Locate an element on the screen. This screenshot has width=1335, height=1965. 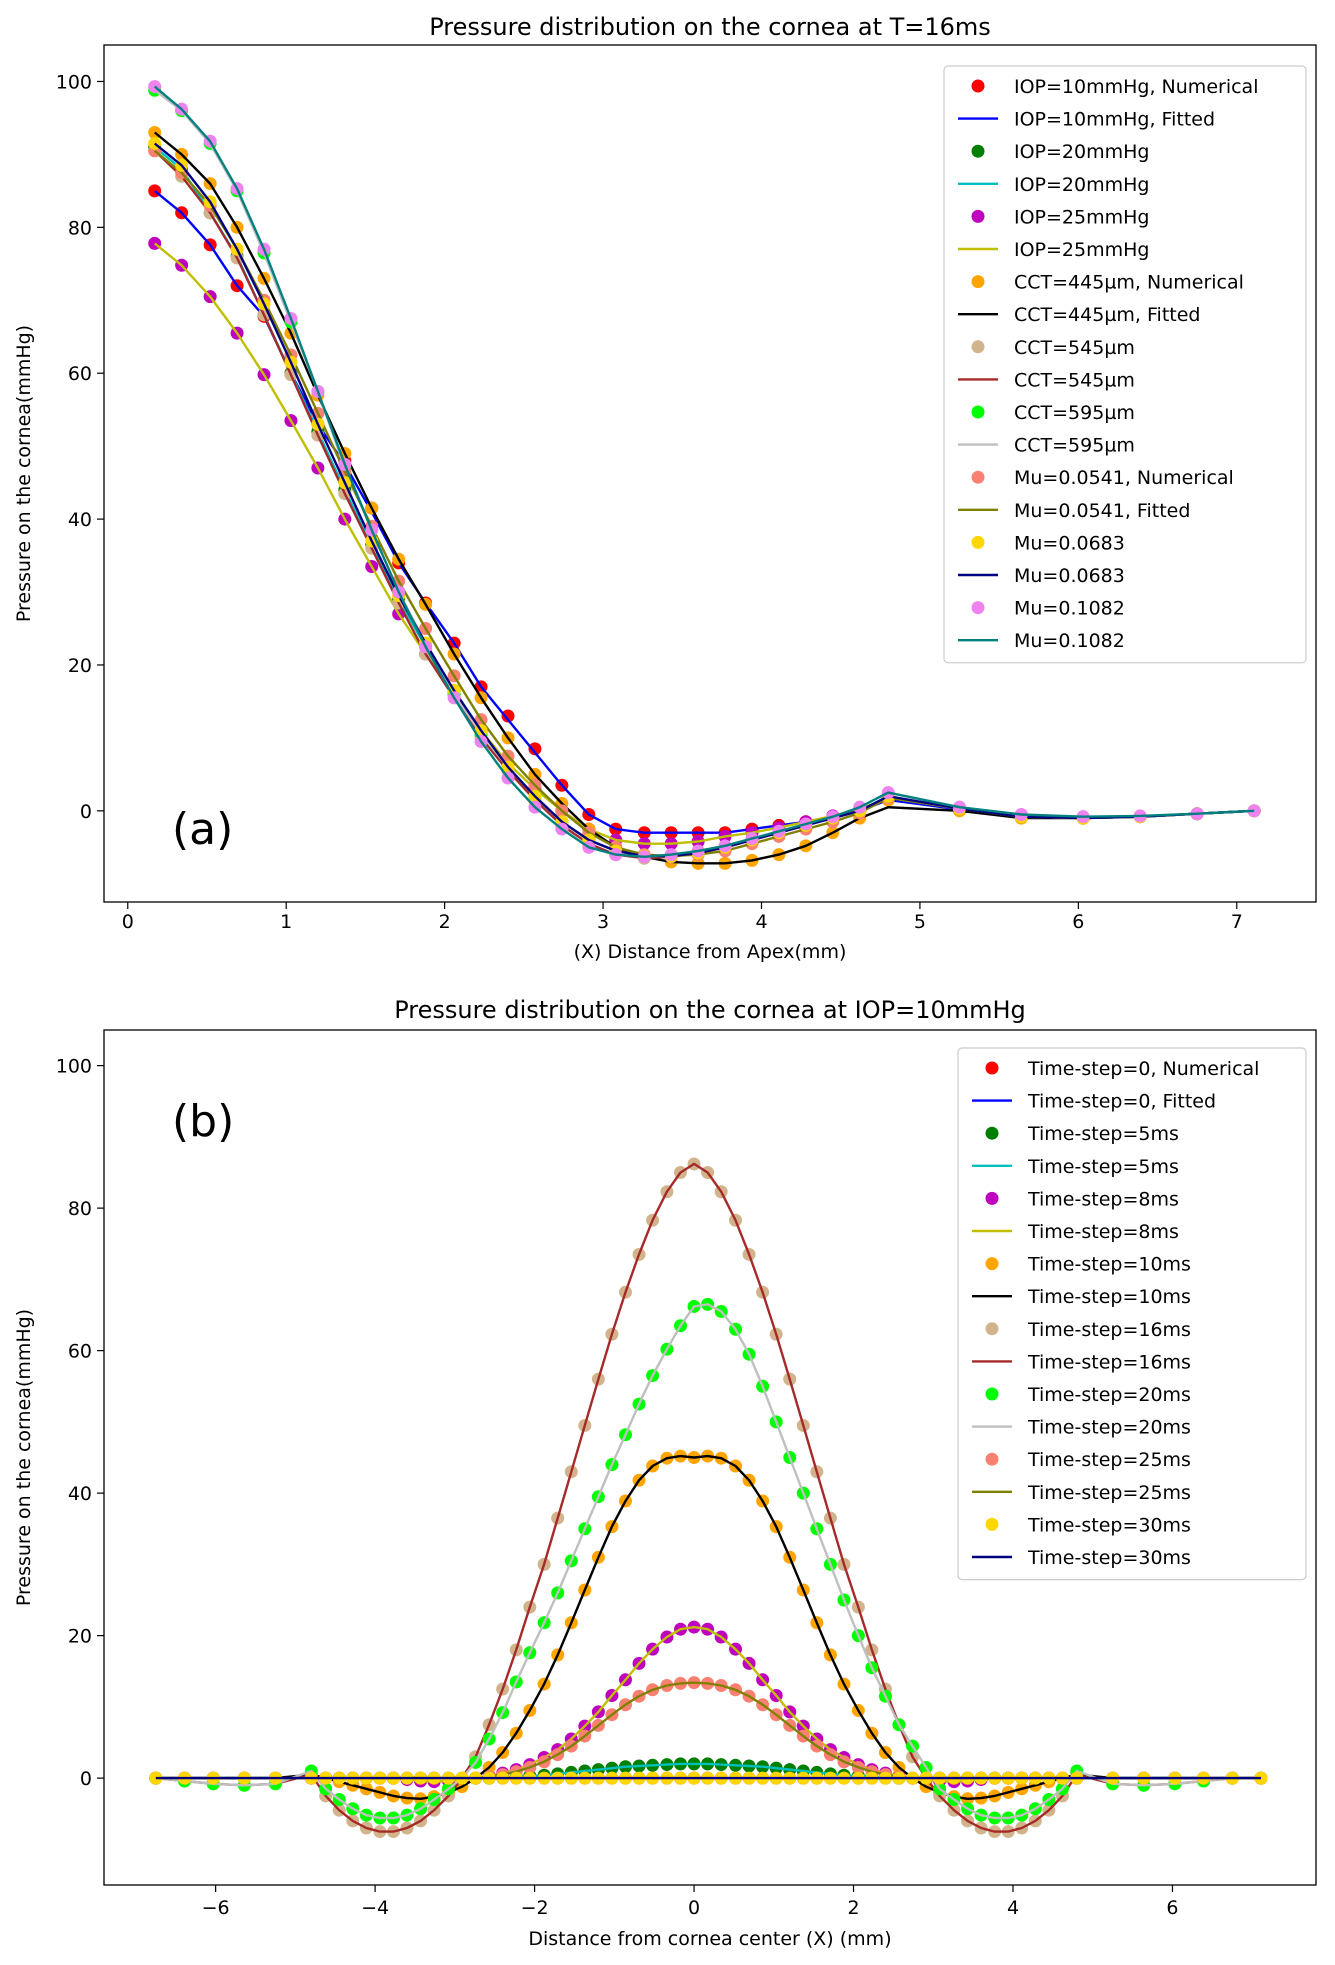
legend-entry: Mu=0.0541, Numerical is located at coordinates (1102, 478).